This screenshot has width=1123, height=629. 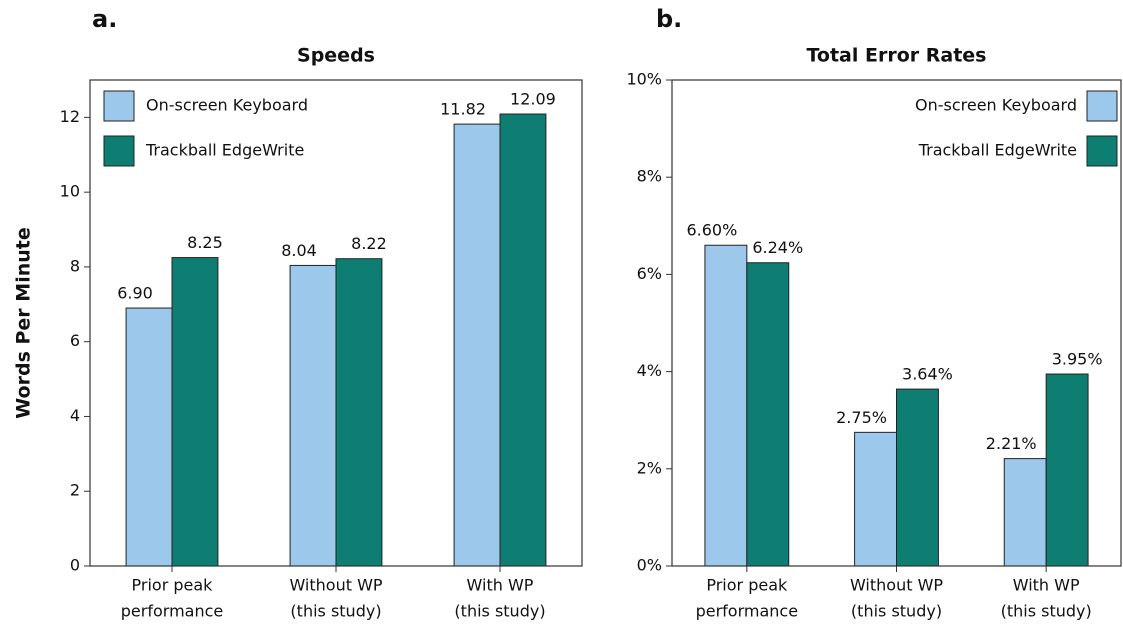 I want to click on value-label: 3.95%, so click(x=1077, y=359).